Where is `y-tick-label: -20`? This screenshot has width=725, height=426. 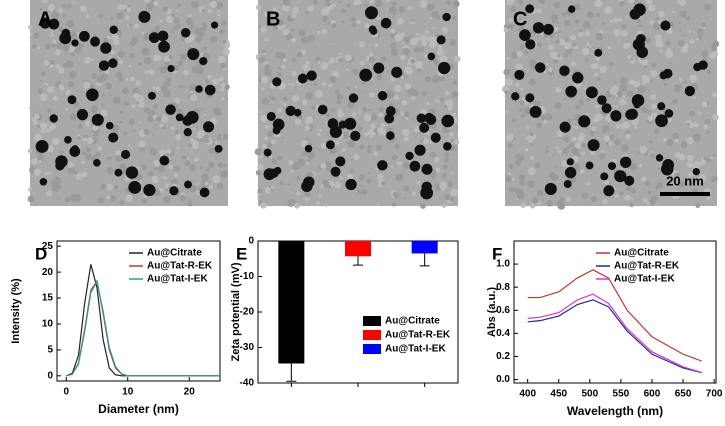 y-tick-label: -20 is located at coordinates (247, 312).